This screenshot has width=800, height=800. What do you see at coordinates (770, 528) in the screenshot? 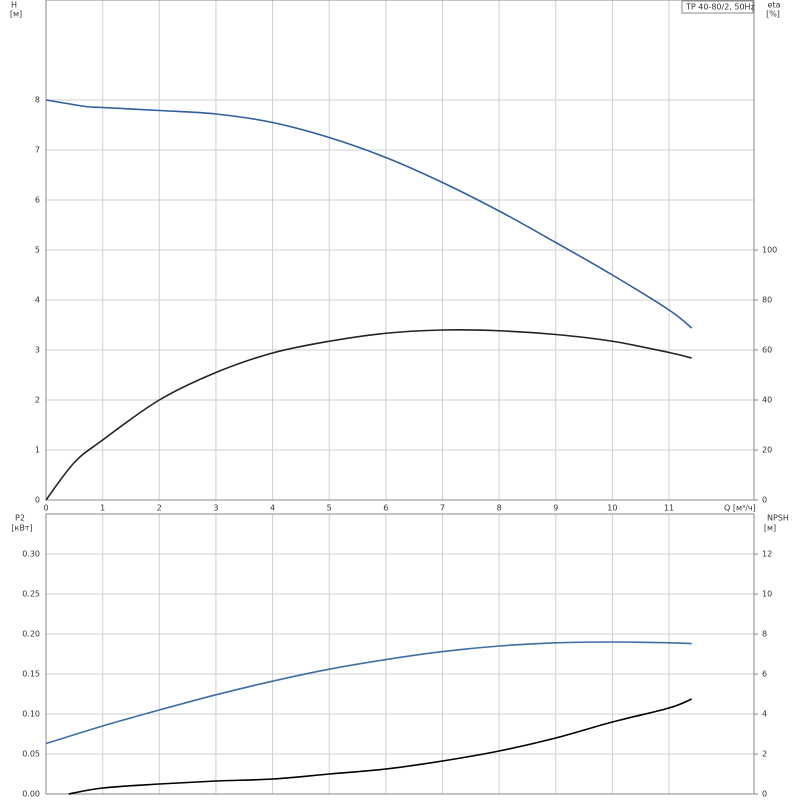
I see `y2-unit: [м]` at bounding box center [770, 528].